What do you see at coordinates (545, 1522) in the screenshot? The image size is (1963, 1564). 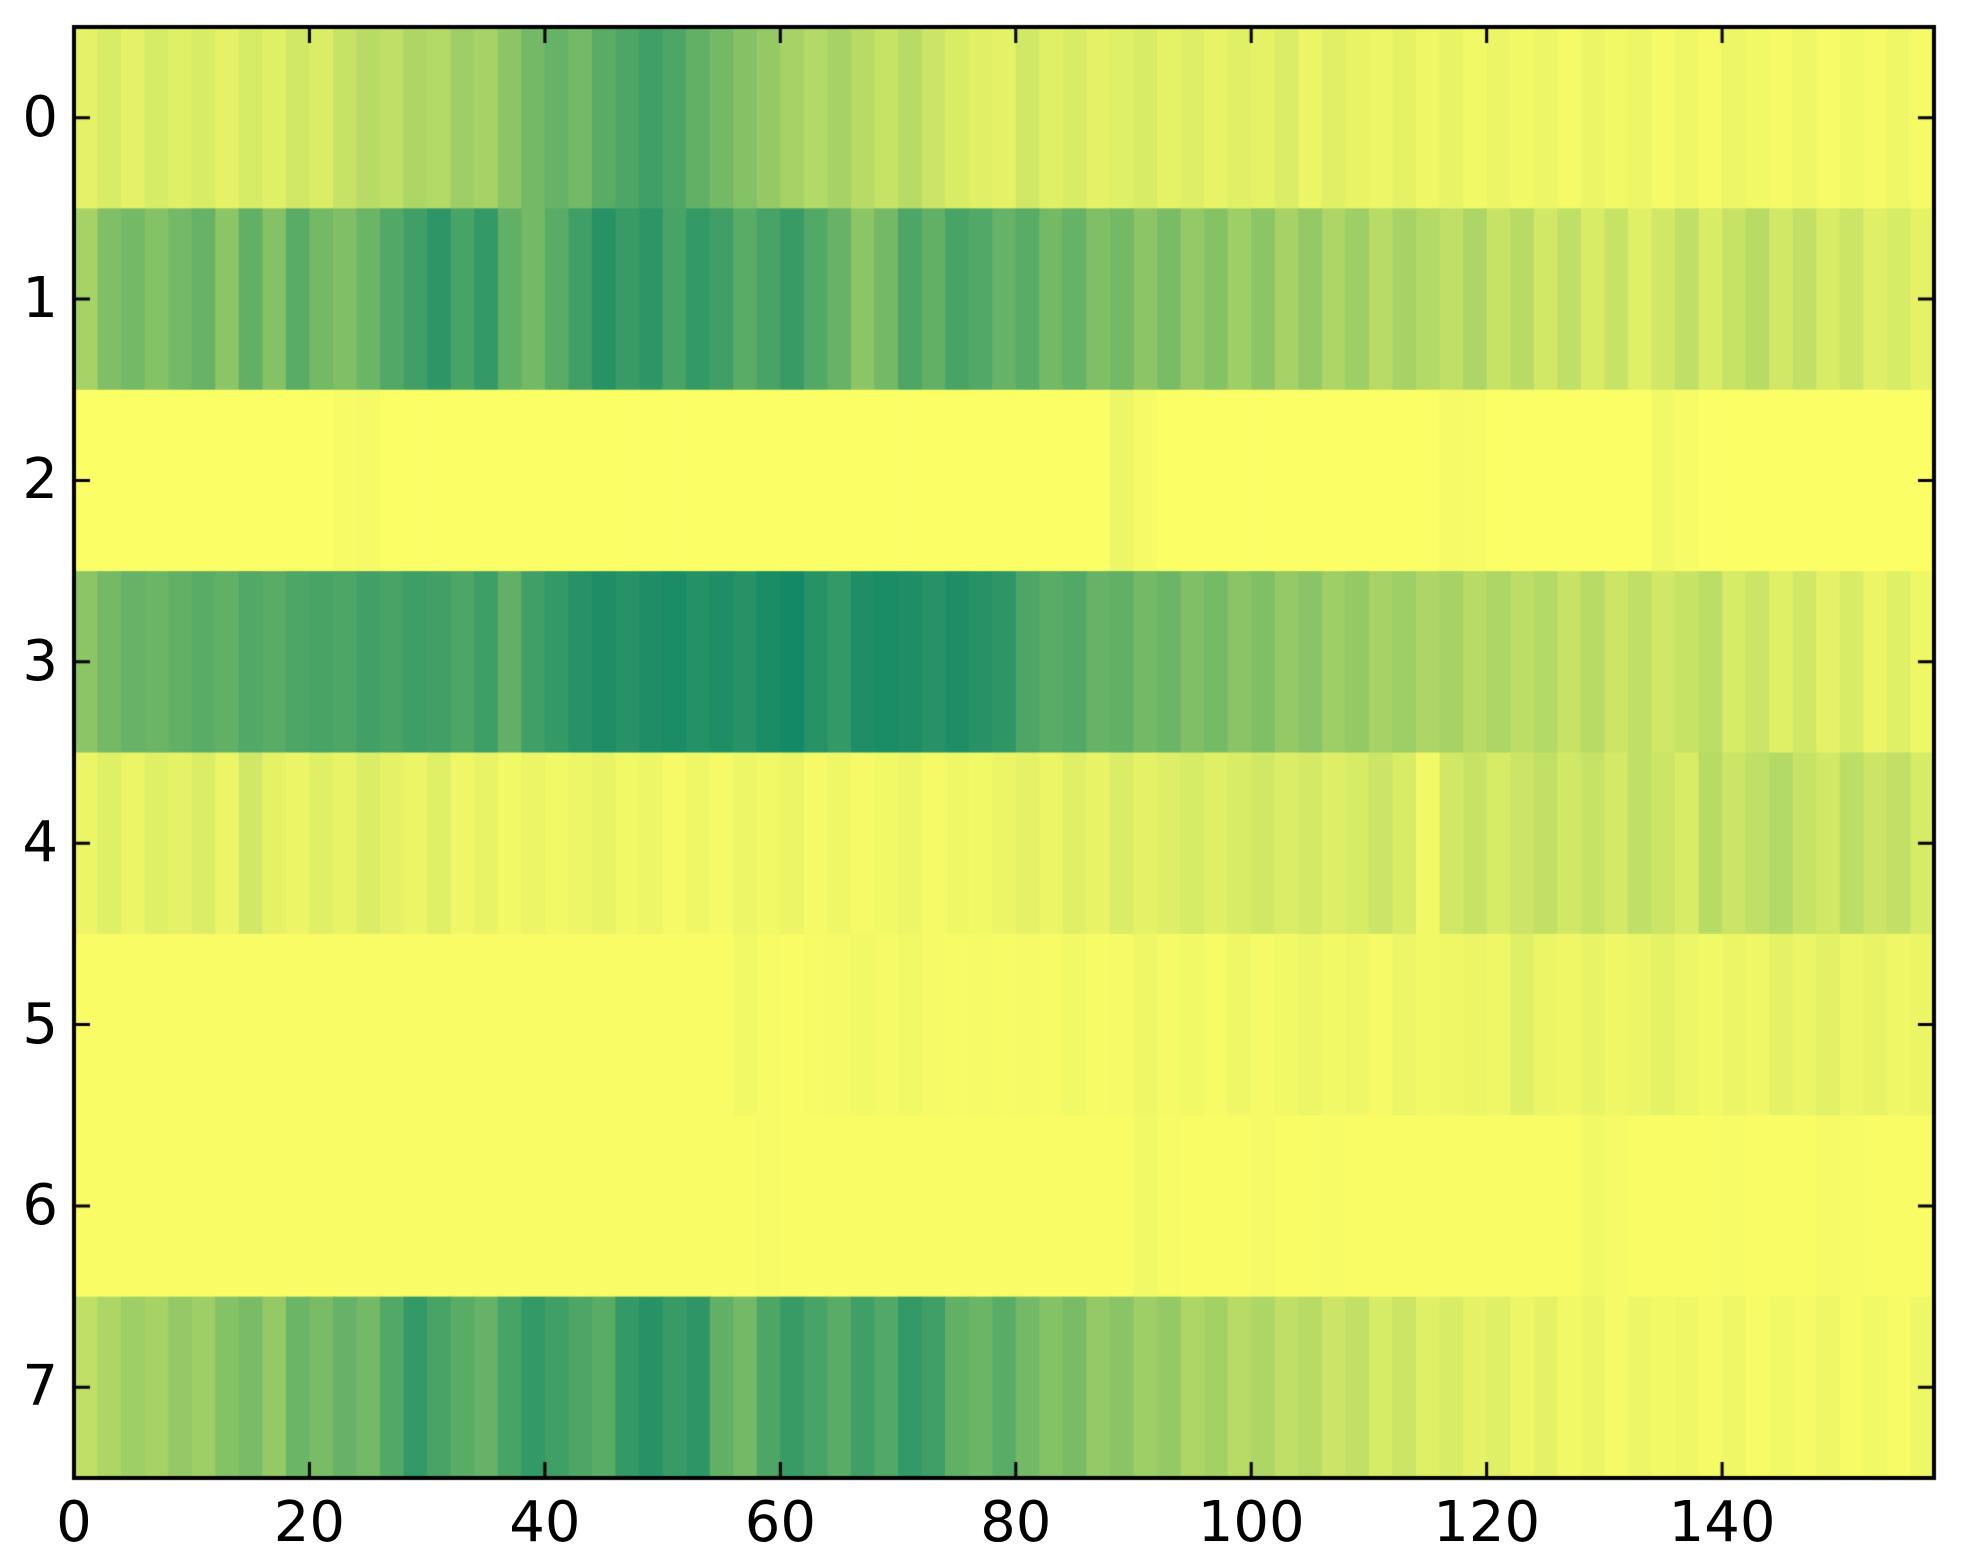 I see `x-tick-label: 40` at bounding box center [545, 1522].